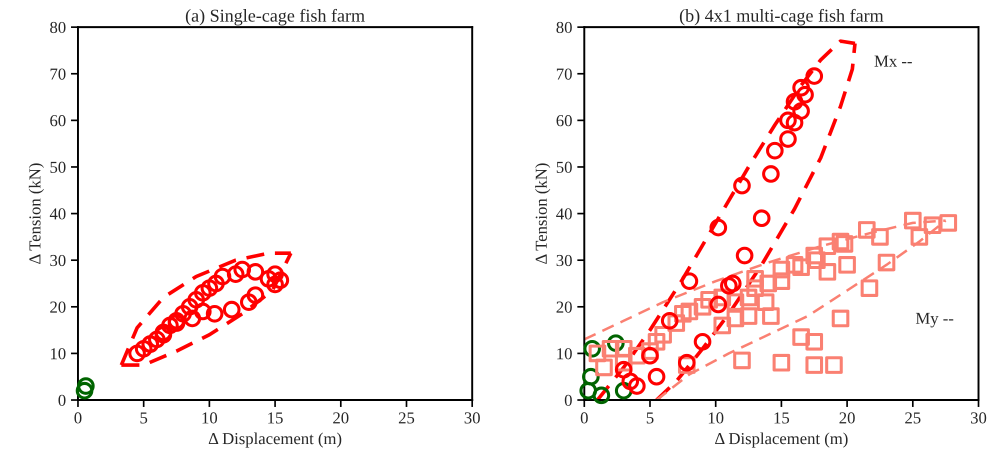 This screenshot has width=992, height=472. I want to click on chart-title: (a) Single-cage fish farm, so click(275, 17).